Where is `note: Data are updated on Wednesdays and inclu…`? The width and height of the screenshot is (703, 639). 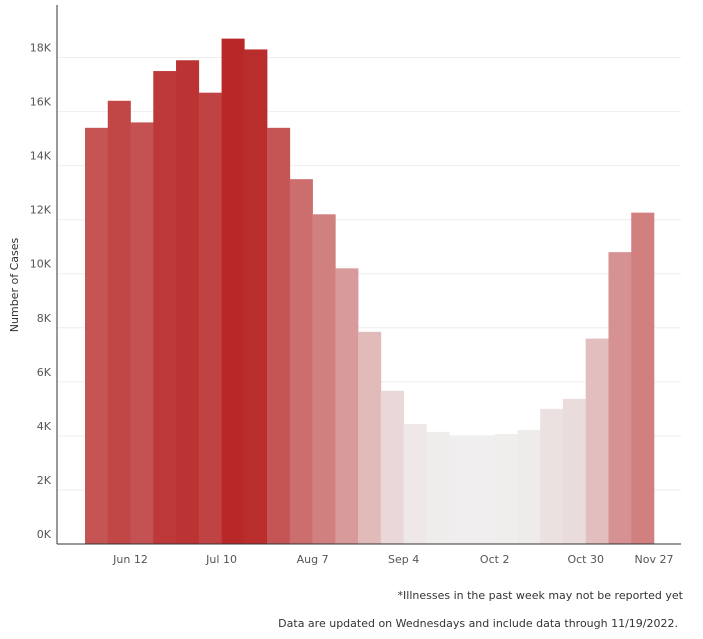 note: Data are updated on Wednesdays and inclu… is located at coordinates (478, 623).